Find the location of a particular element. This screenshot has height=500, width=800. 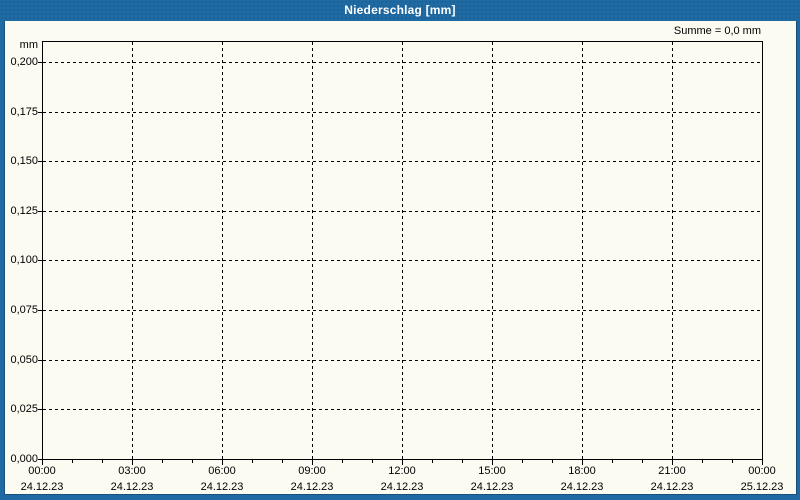

y-tick-label: 0,175 is located at coordinates (24, 112).